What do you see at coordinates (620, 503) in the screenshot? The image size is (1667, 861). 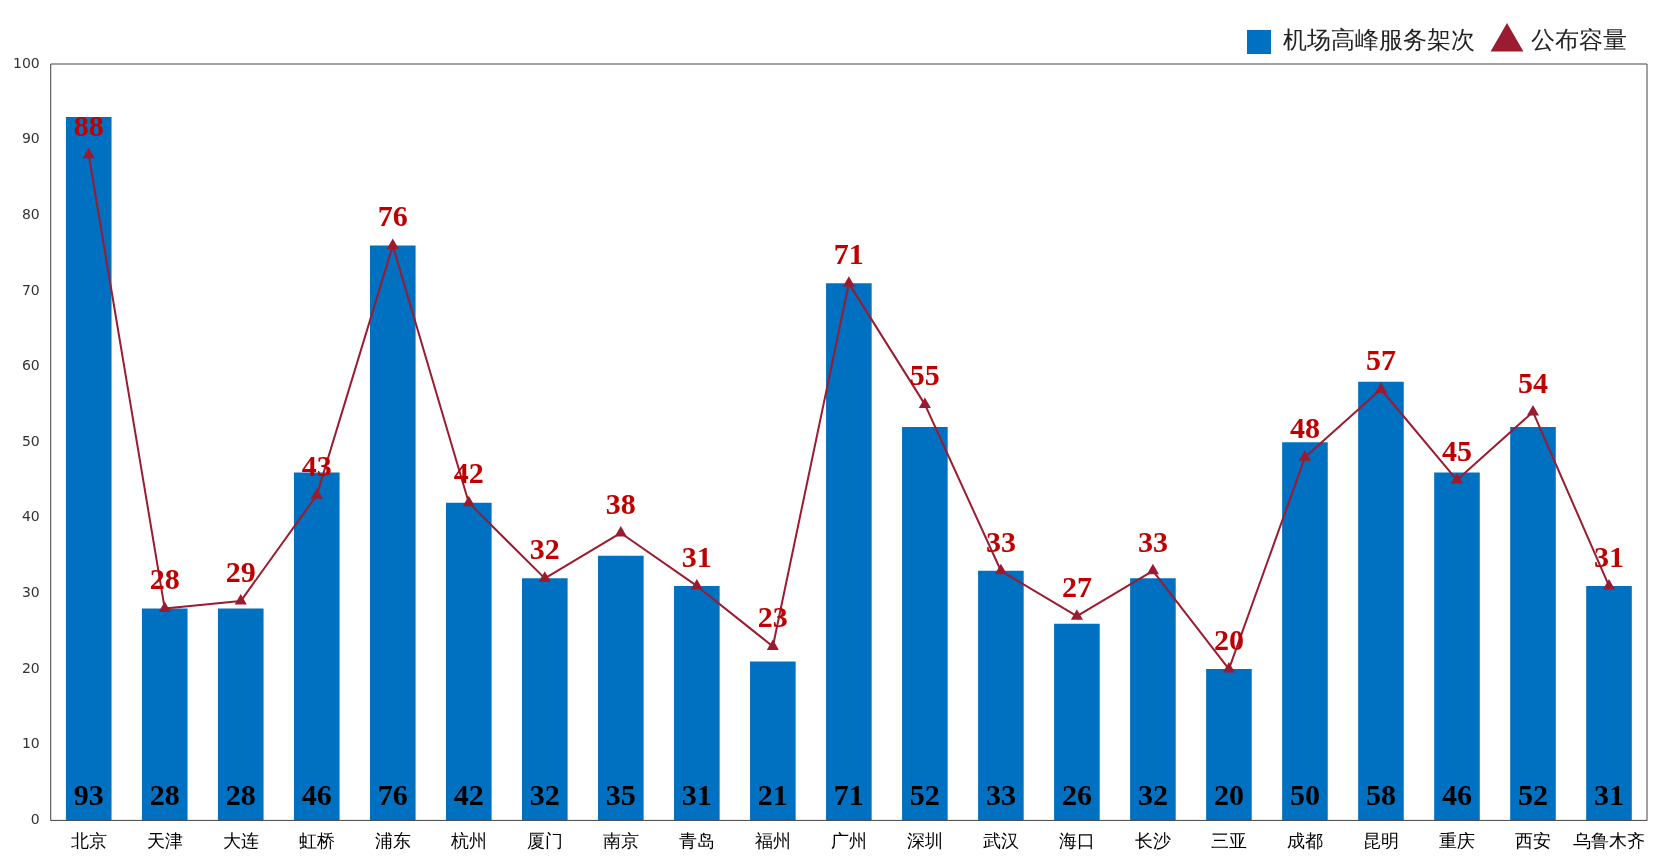 I see `data-label: 38` at bounding box center [620, 503].